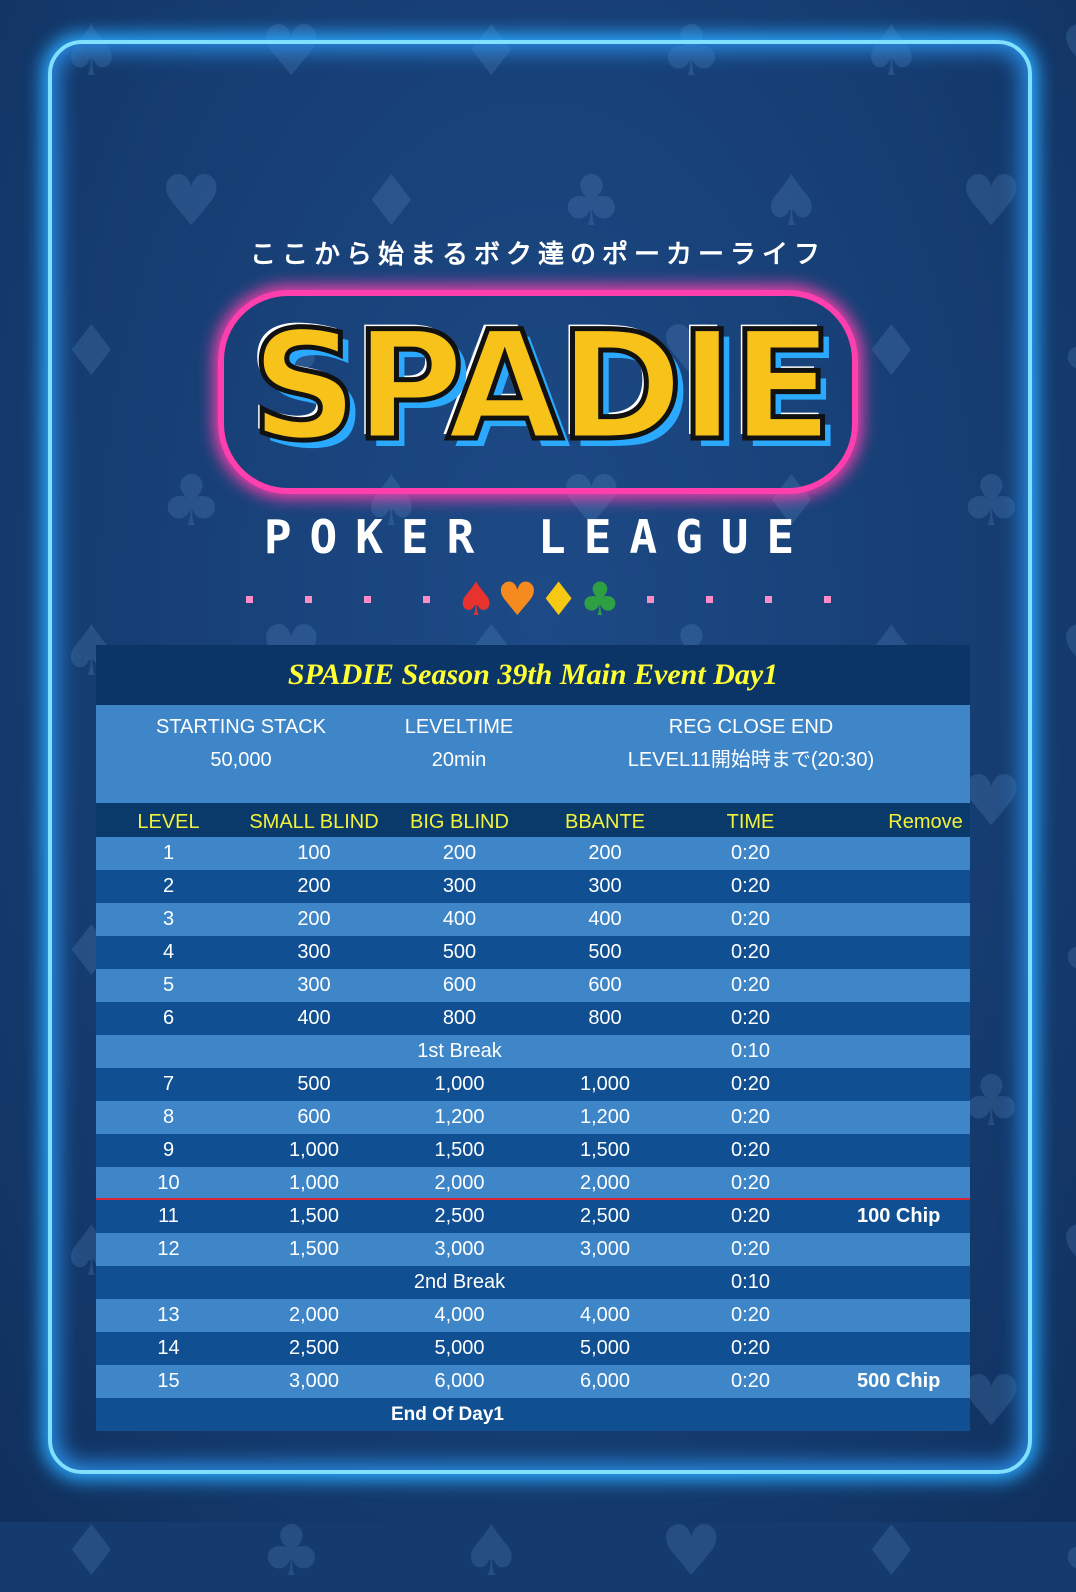  I want to click on column-header: TIME, so click(750, 822).